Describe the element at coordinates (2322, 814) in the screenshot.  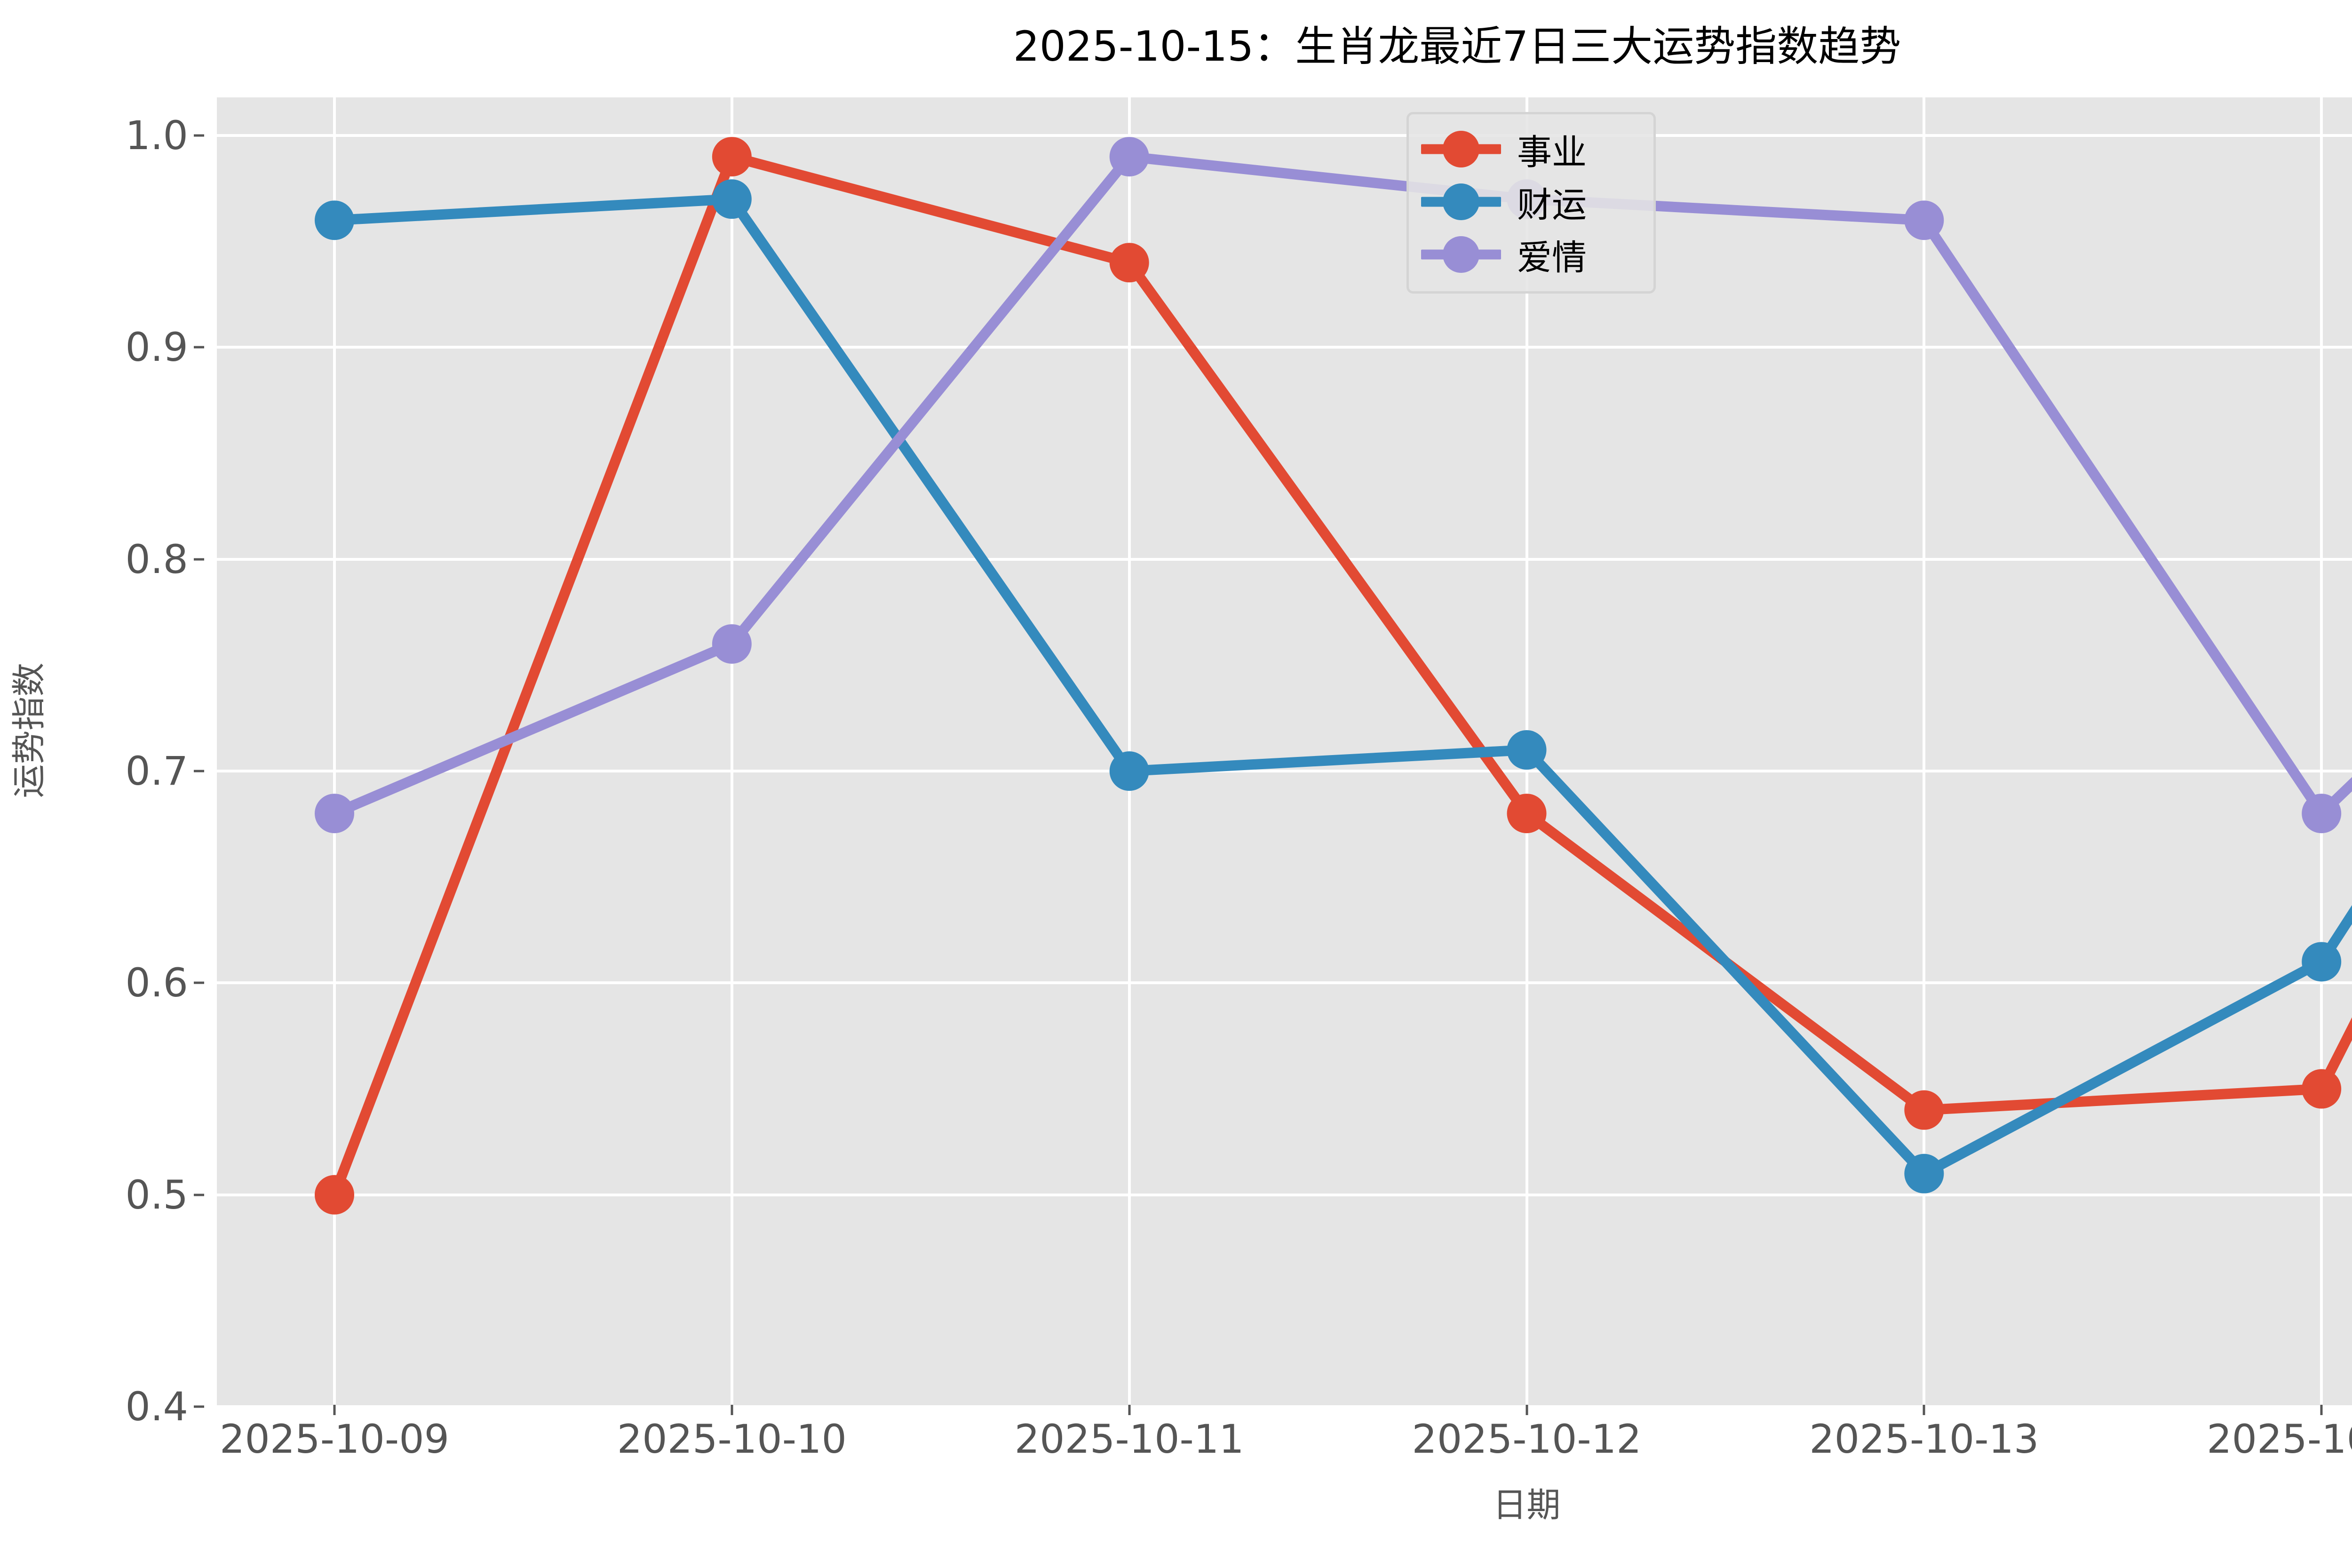
I see `data-point-爱情-2025-10-14` at that location.